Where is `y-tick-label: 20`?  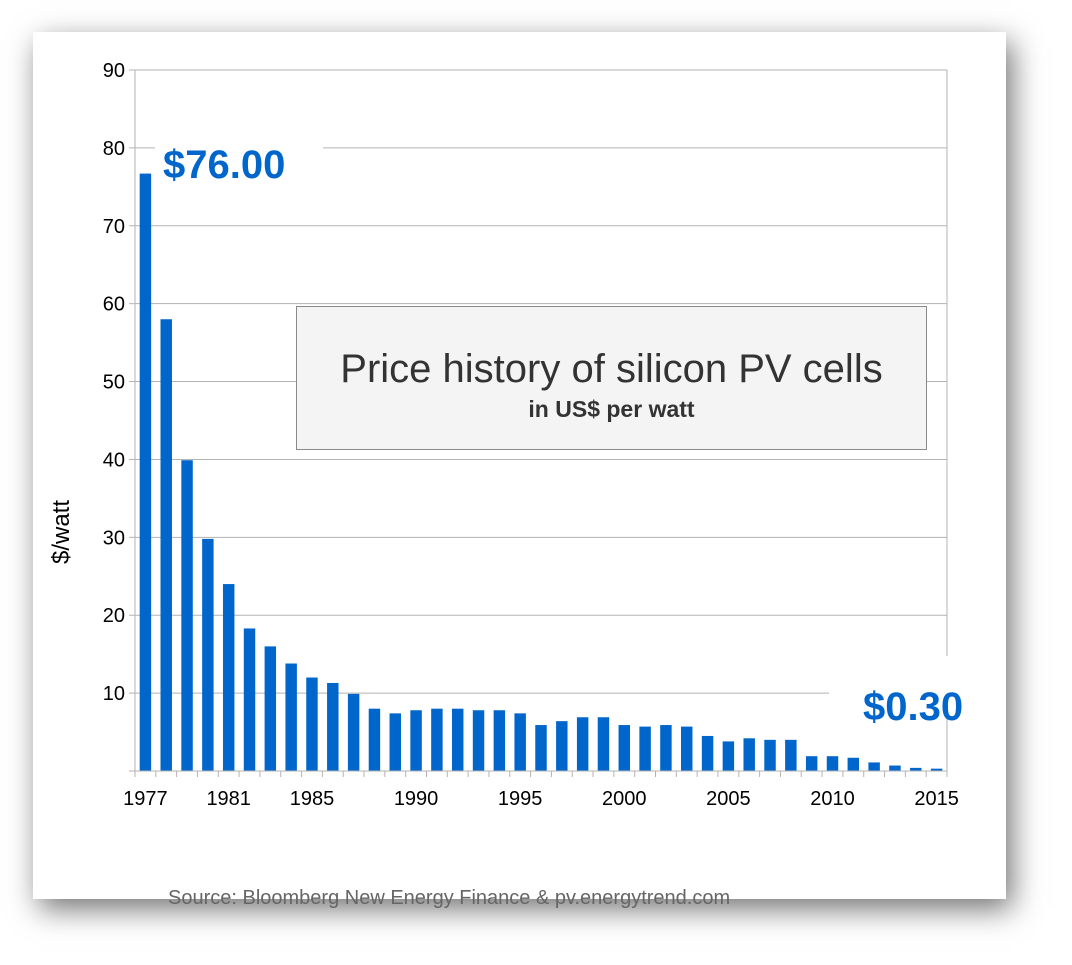 y-tick-label: 20 is located at coordinates (114, 616).